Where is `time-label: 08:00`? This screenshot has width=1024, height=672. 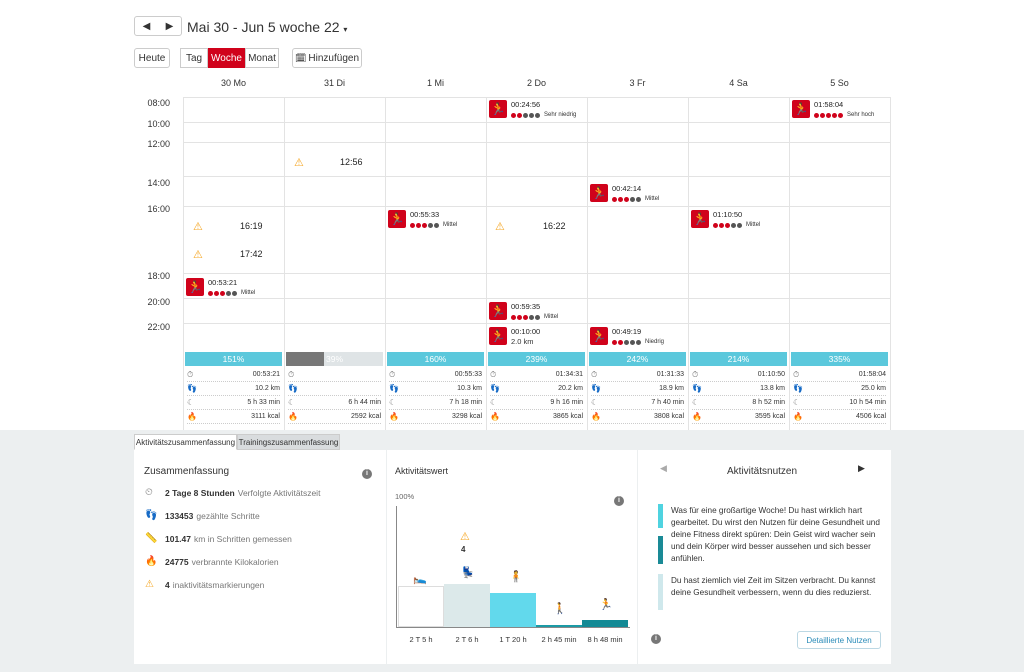
time-label: 08:00 is located at coordinates (158, 103).